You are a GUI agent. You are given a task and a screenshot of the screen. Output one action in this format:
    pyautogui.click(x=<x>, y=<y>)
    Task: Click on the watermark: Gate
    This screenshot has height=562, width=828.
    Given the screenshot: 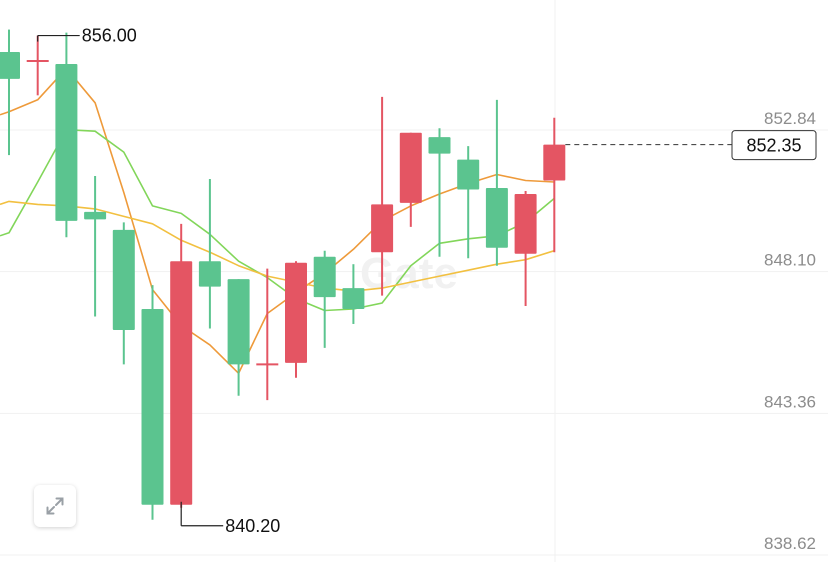 What is the action you would take?
    pyautogui.click(x=409, y=273)
    